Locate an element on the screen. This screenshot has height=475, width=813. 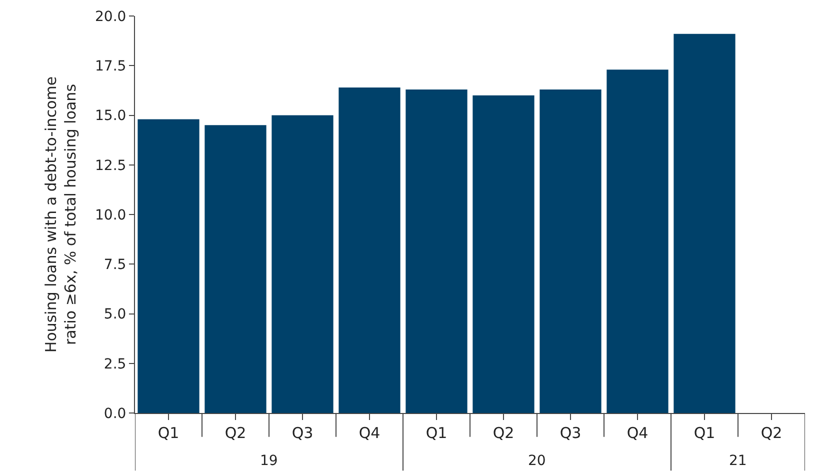
y-tick-label: 2.5 is located at coordinates (115, 364).